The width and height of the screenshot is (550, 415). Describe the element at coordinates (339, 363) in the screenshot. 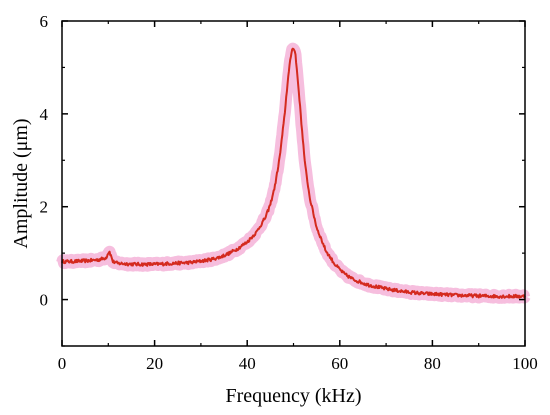

I see `x-tick-label: 60` at that location.